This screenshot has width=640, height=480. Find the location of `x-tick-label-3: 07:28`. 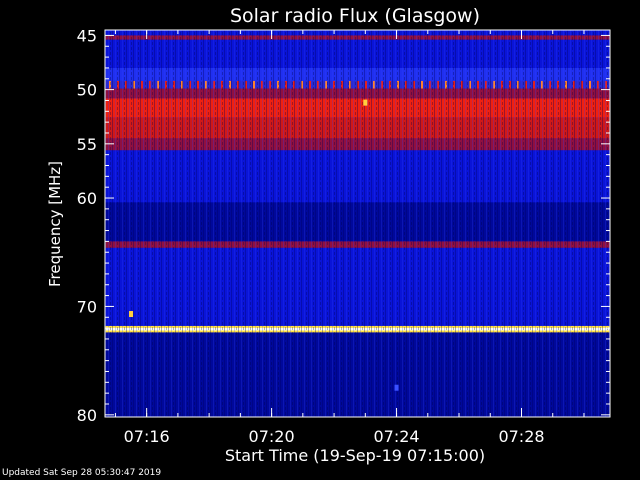

x-tick-label-3: 07:28 is located at coordinates (521, 436).